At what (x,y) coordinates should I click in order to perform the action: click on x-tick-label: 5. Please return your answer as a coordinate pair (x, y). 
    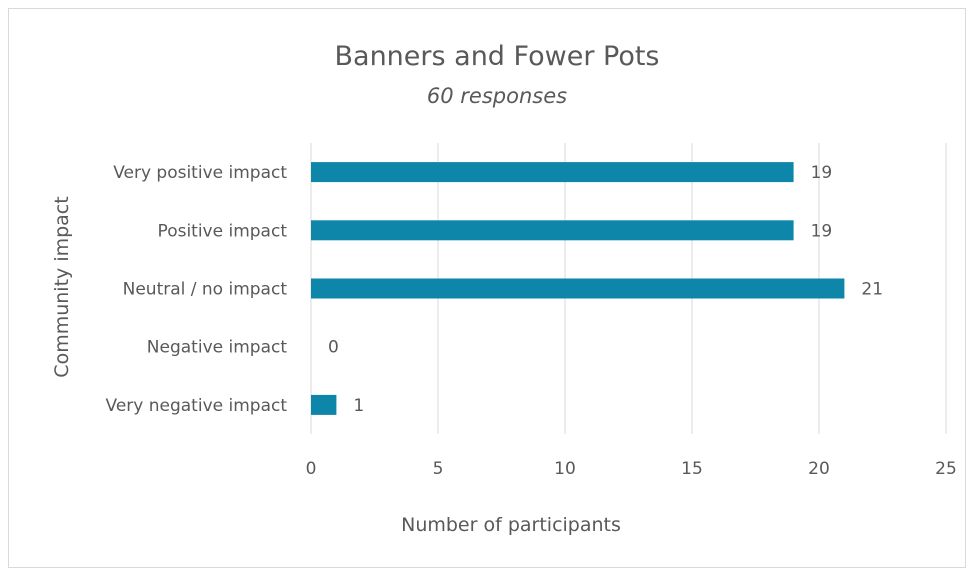
    Looking at the image, I should click on (438, 469).